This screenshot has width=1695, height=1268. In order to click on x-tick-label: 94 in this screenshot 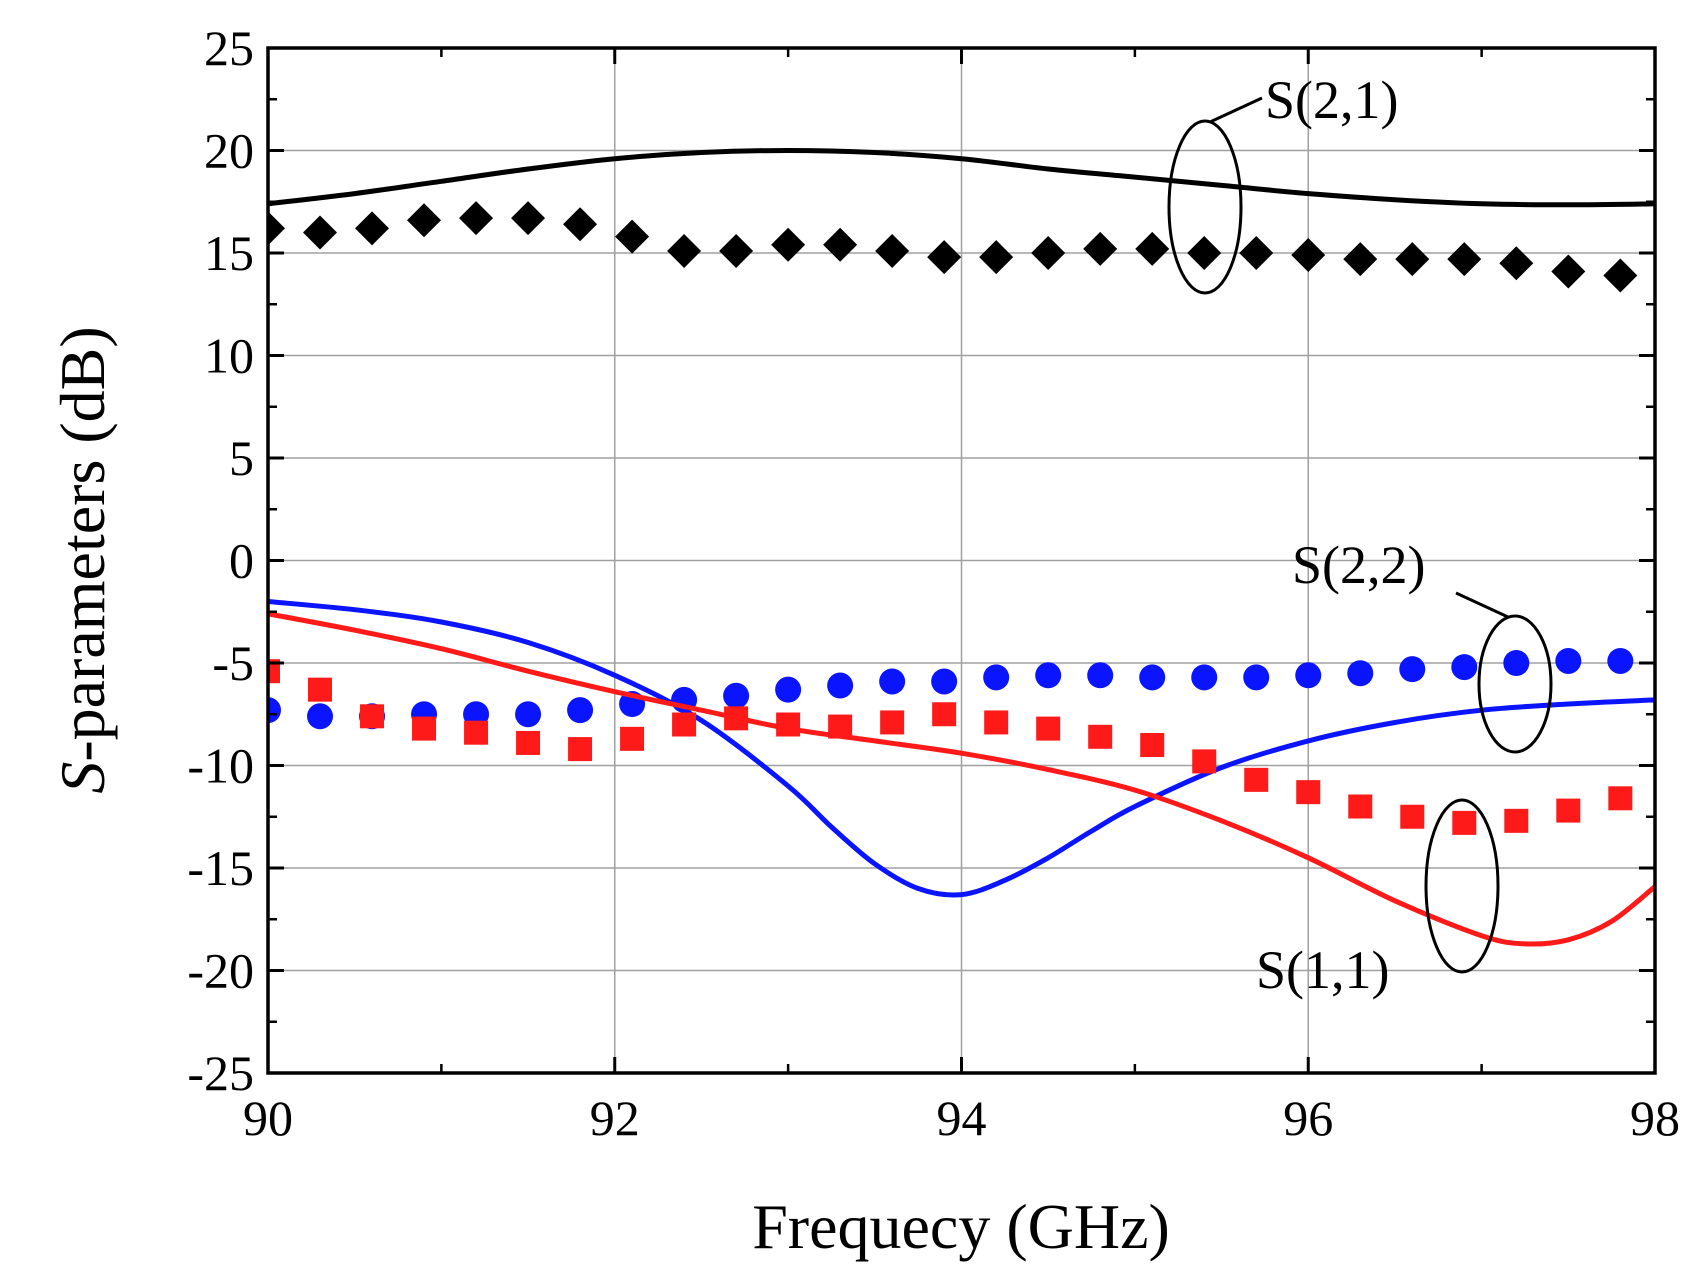, I will do `click(962, 1118)`.